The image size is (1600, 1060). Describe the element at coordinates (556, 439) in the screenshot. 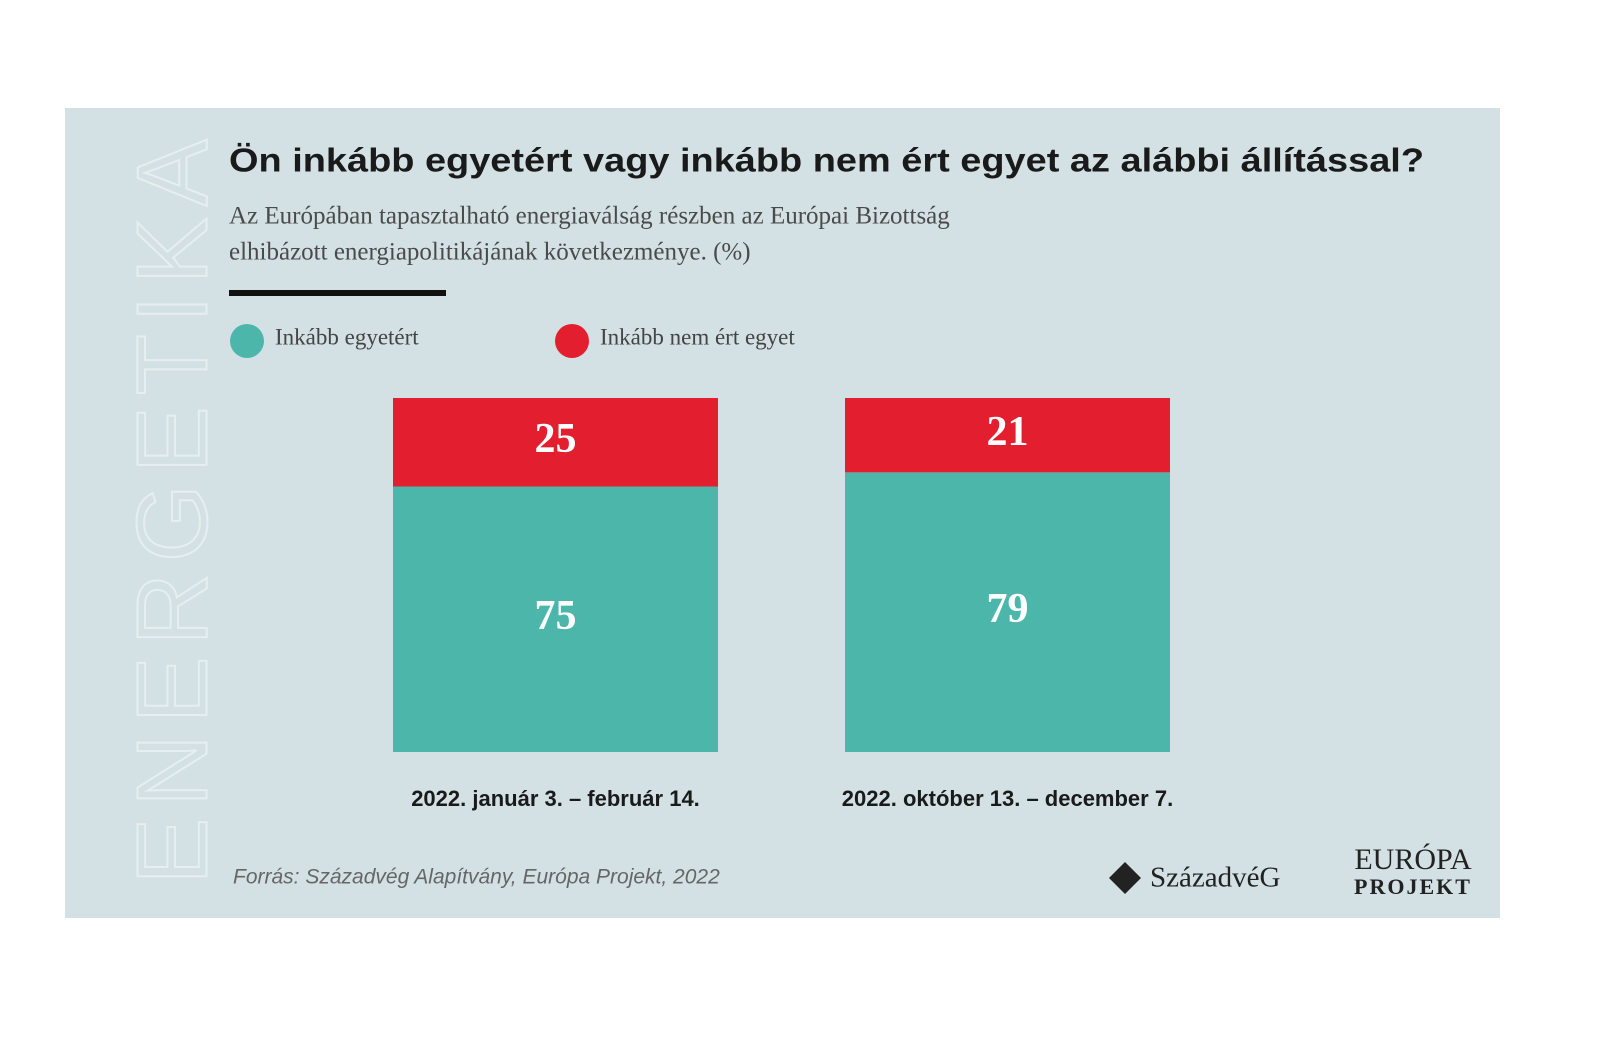

I see `value-label: 25` at that location.